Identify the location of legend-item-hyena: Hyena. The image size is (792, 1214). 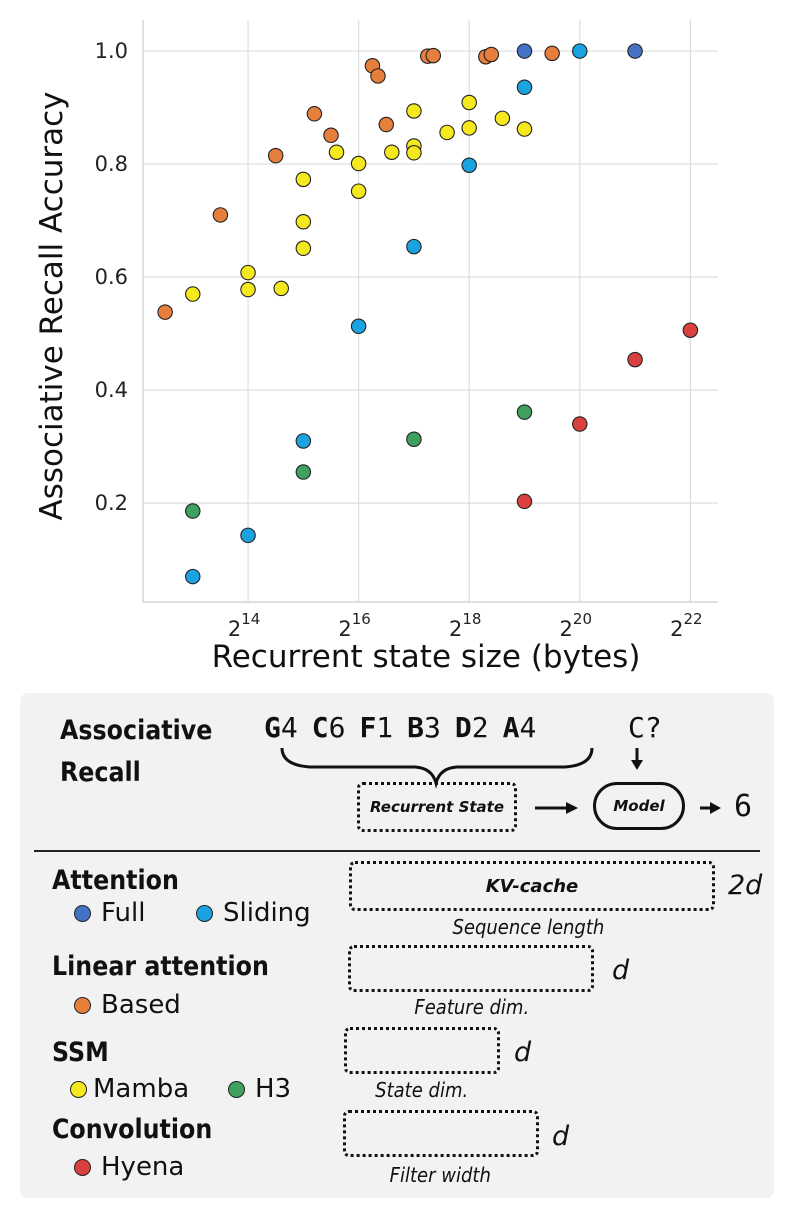
(129, 1167).